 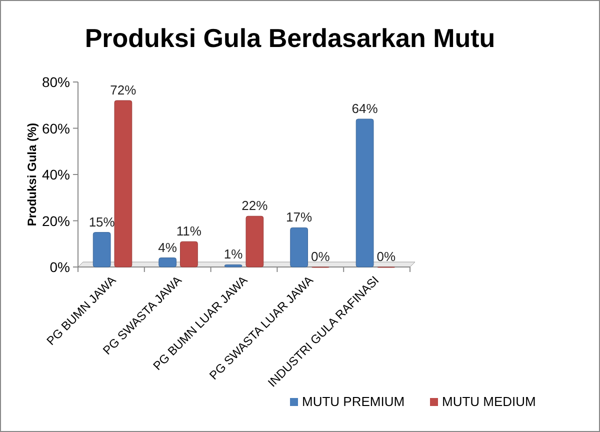 I want to click on y-tick-label: 20%, so click(x=56, y=220).